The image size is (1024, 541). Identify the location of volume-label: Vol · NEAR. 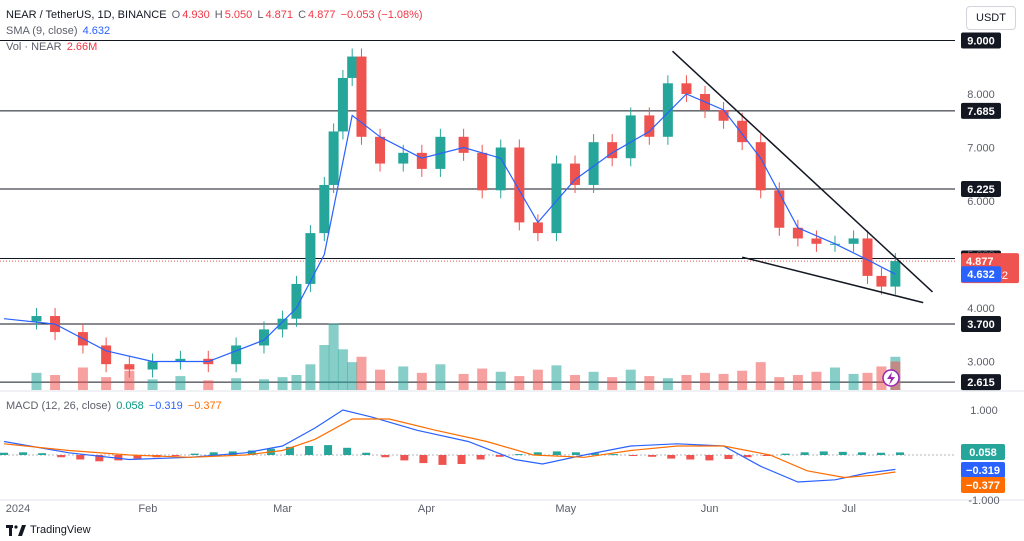
(34, 47).